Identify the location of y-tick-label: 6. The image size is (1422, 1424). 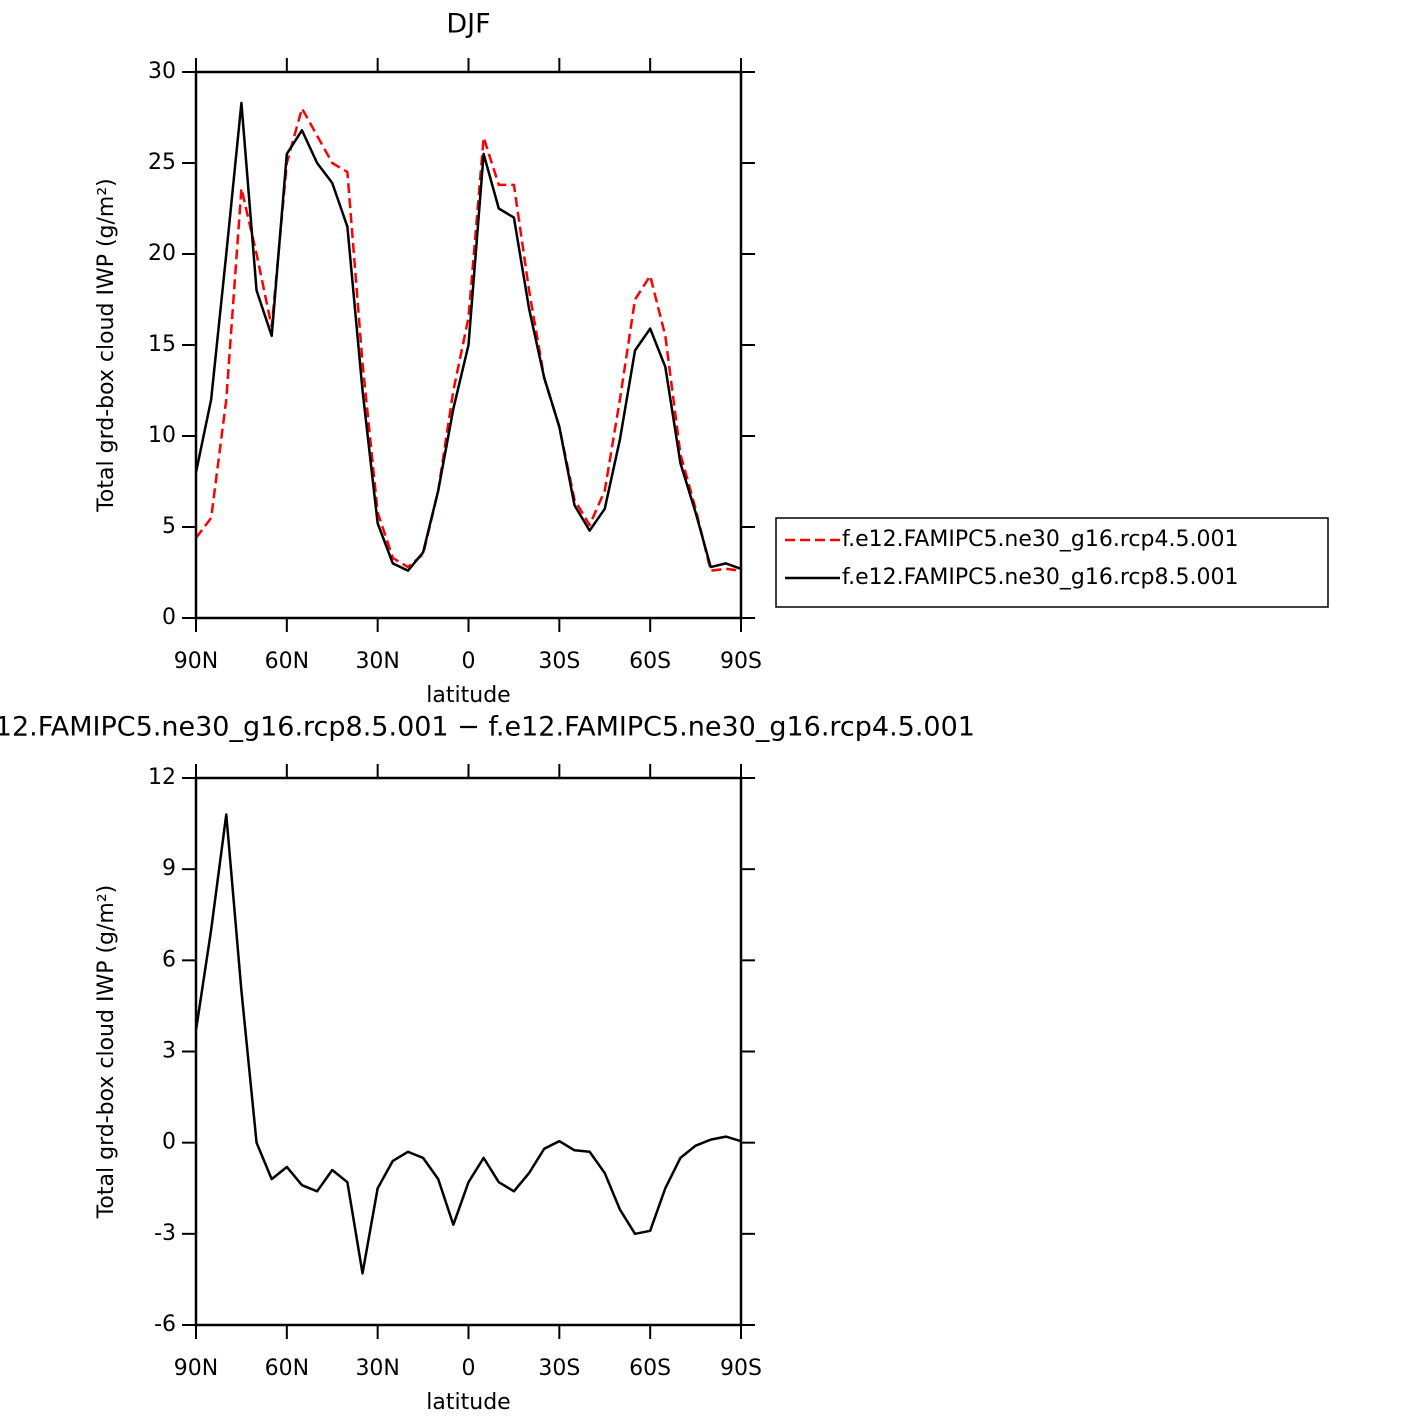
(169, 959).